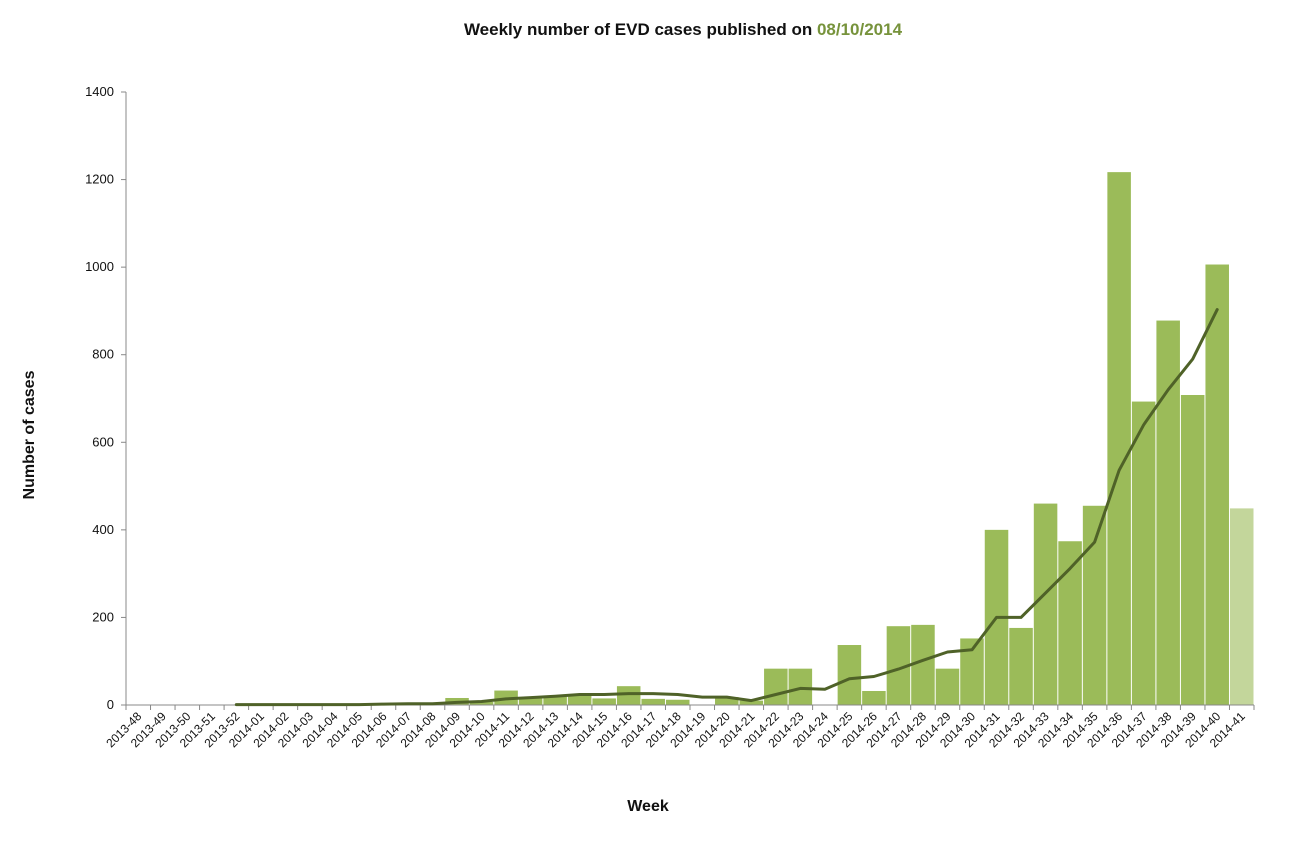 The image size is (1296, 846). Describe the element at coordinates (99, 179) in the screenshot. I see `y-tick-label: 1200` at that location.